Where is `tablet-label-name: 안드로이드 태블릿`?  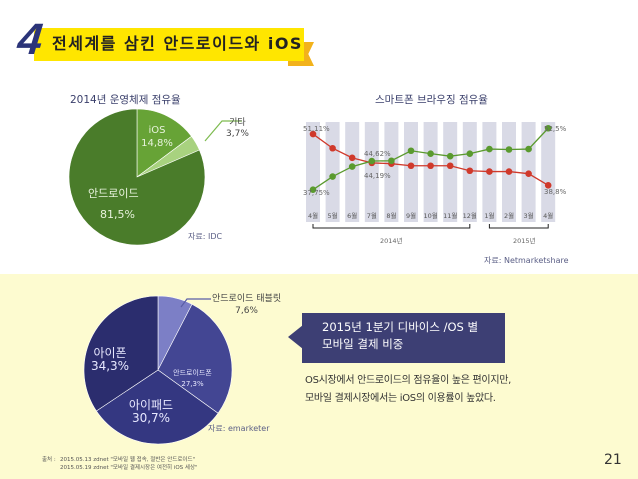 tablet-label-name: 안드로이드 태블릿 is located at coordinates (247, 299).